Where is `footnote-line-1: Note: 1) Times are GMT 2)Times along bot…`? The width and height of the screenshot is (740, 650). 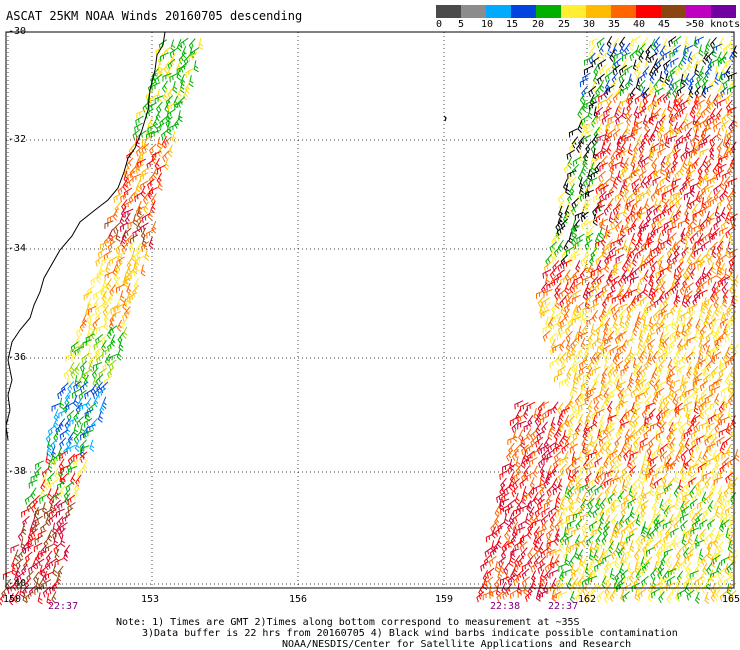 footnote-line-1: Note: 1) Times are GMT 2)Times along bot… is located at coordinates (348, 622).